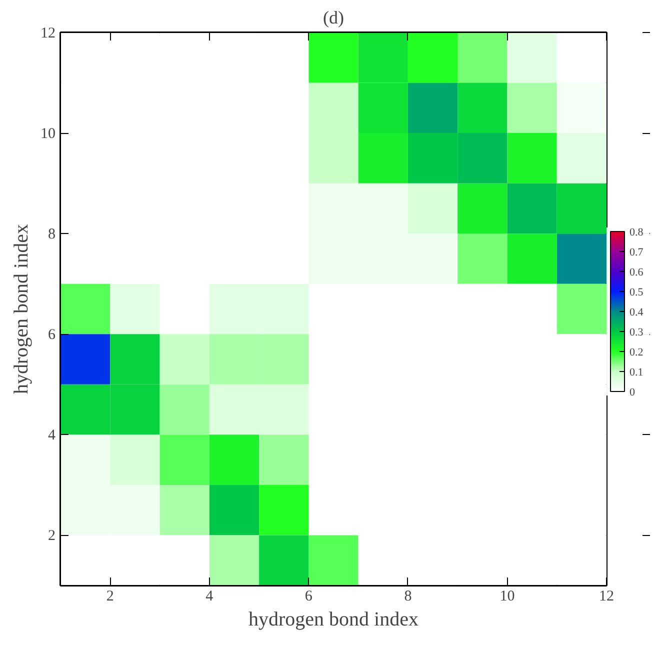  What do you see at coordinates (637, 252) in the screenshot?
I see `color-bar-label: 0.7` at bounding box center [637, 252].